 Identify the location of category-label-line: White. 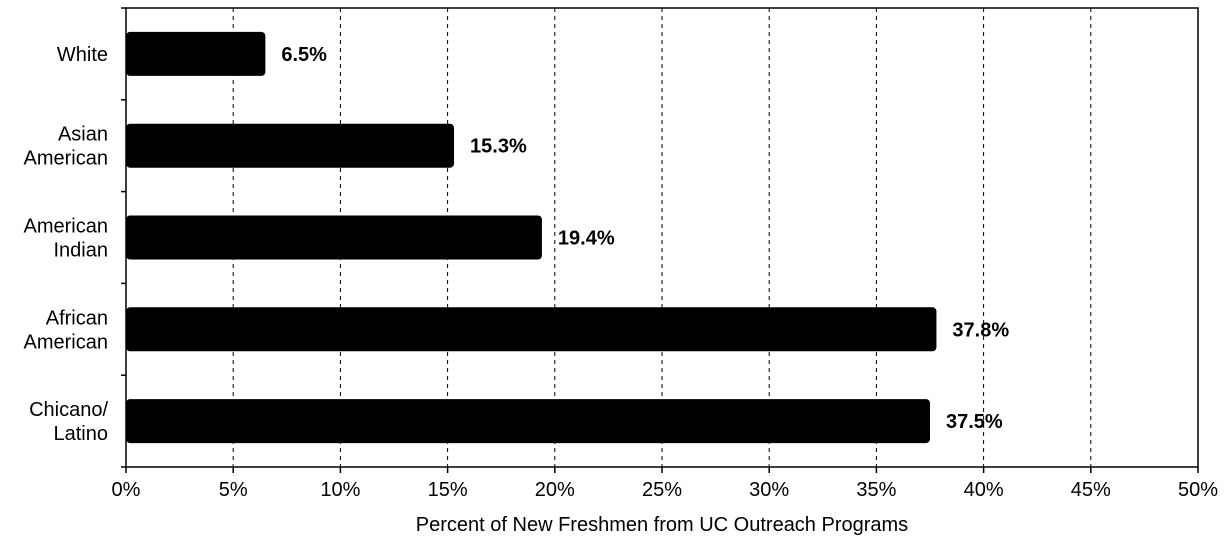
(82, 55).